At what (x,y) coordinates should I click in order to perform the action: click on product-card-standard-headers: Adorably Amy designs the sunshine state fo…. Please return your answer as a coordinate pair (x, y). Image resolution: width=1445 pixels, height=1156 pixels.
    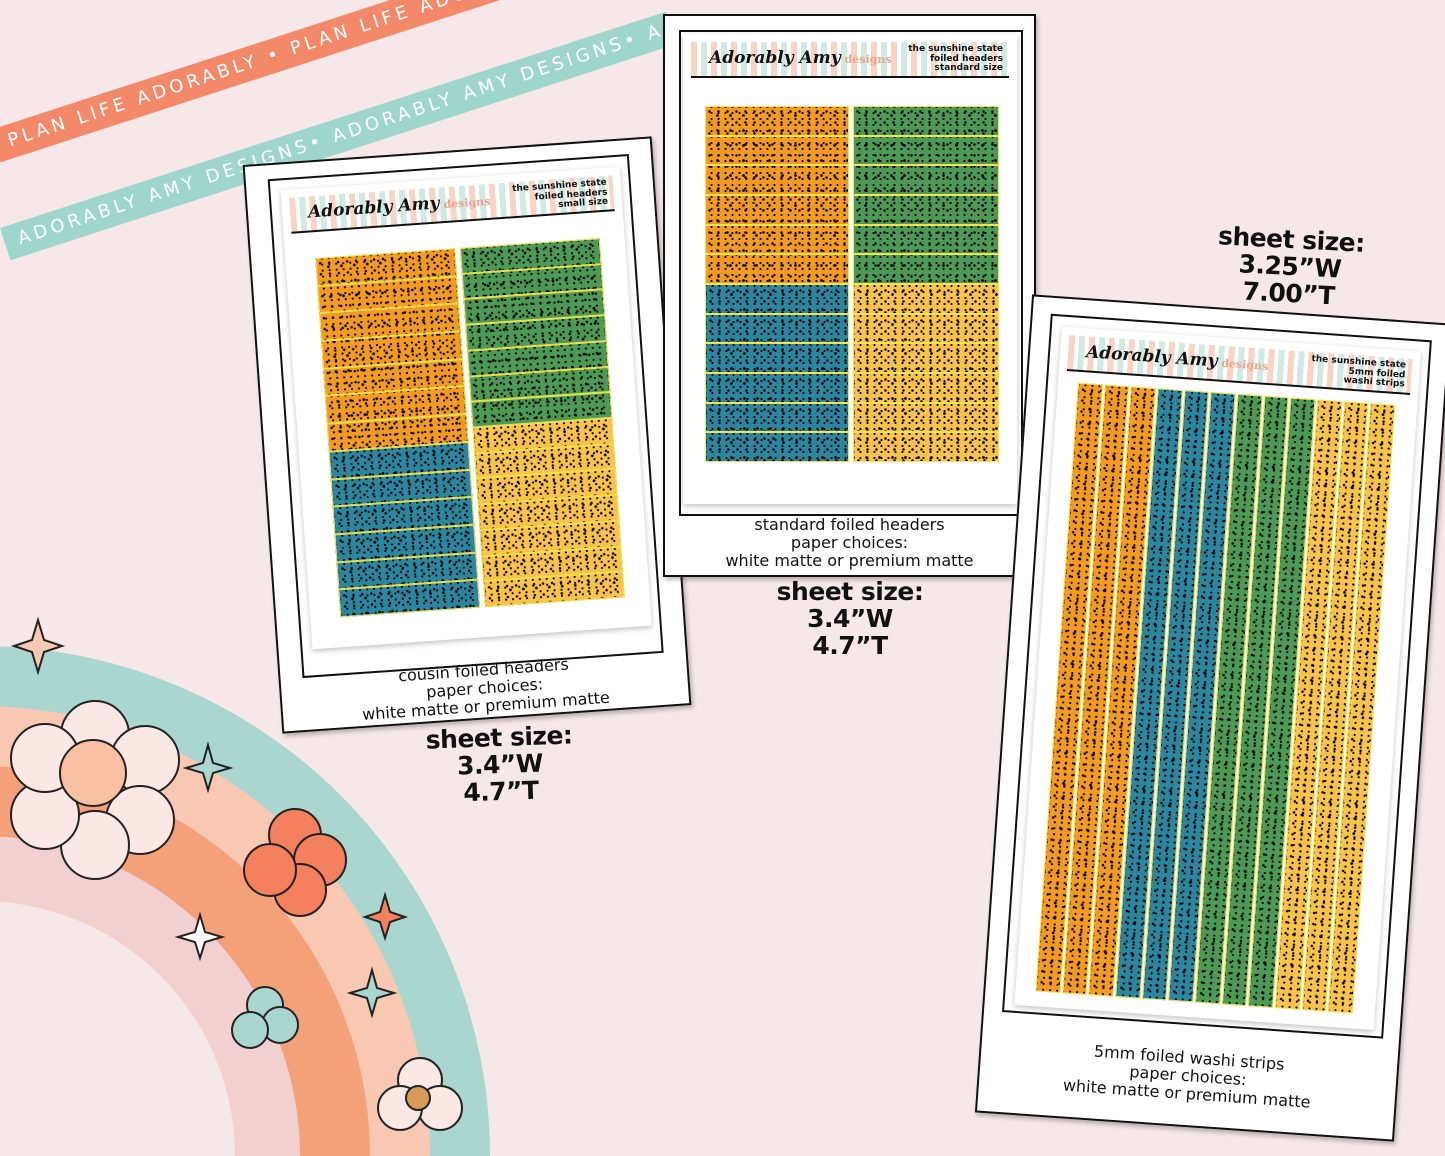
    Looking at the image, I should click on (849, 295).